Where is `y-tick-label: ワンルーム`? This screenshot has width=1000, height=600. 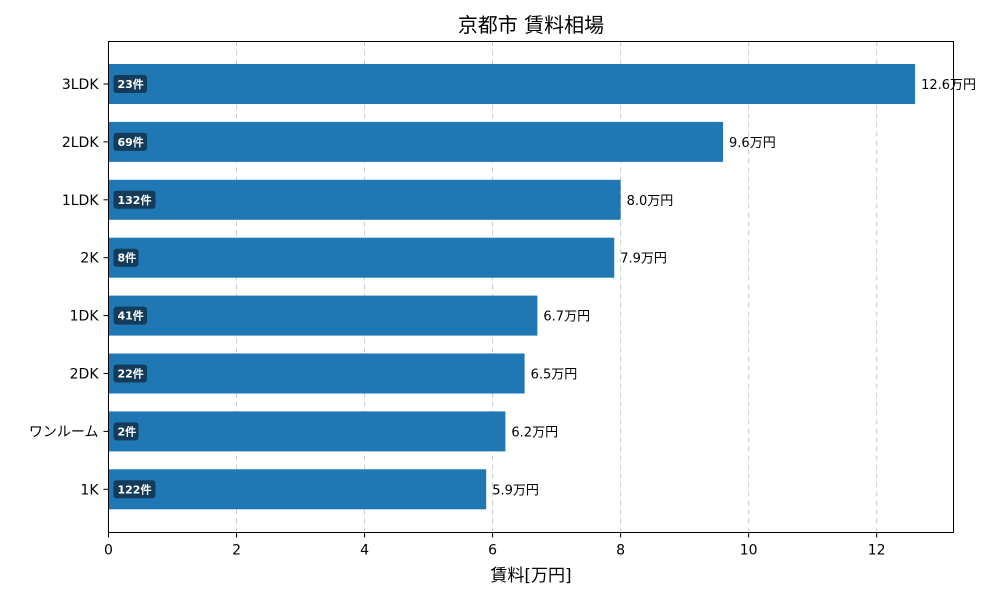
y-tick-label: ワンルーム is located at coordinates (64, 432).